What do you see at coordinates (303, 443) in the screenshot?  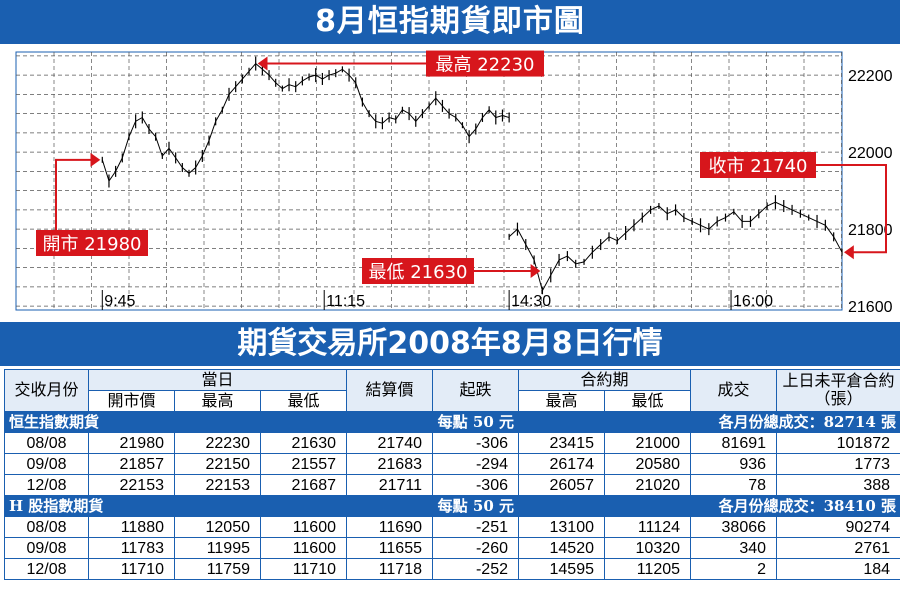 I see `table-cell: 21630` at bounding box center [303, 443].